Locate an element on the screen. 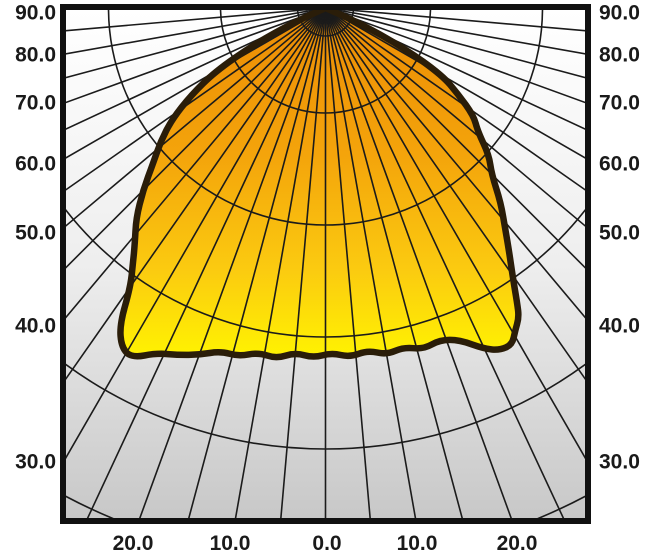  right-tick-80: 80.0 is located at coordinates (619, 55).